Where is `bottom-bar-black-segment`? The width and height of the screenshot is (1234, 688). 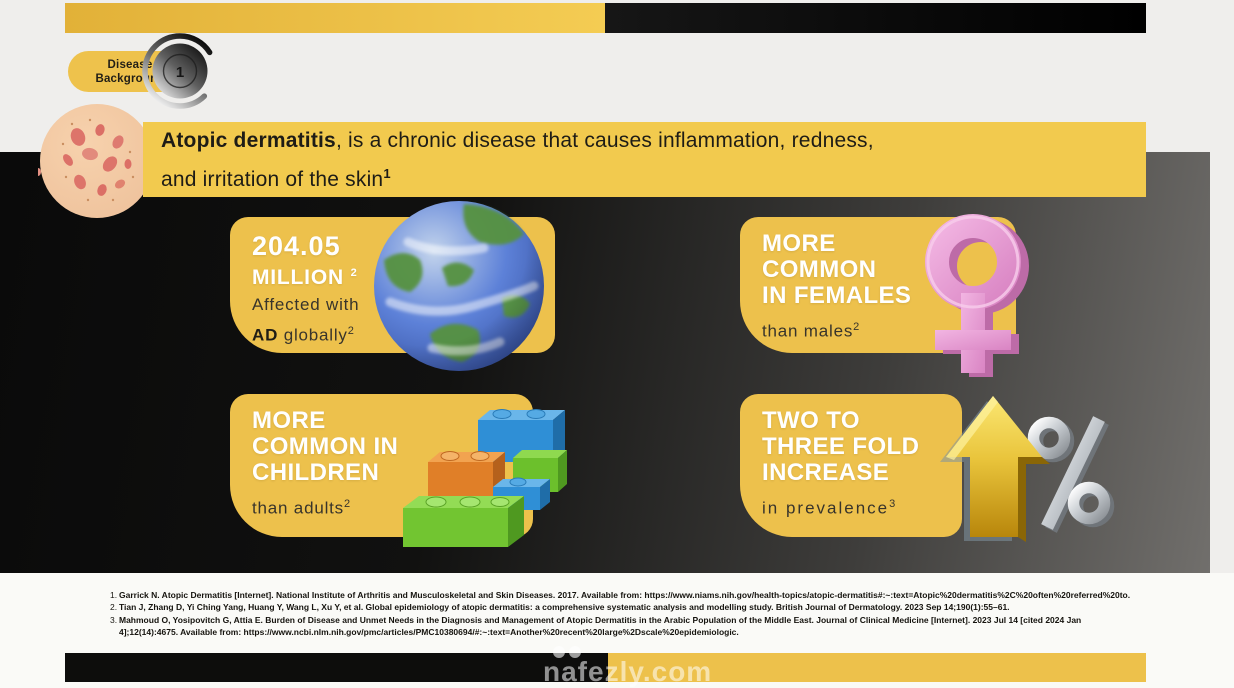
bottom-bar-black-segment is located at coordinates (336, 667).